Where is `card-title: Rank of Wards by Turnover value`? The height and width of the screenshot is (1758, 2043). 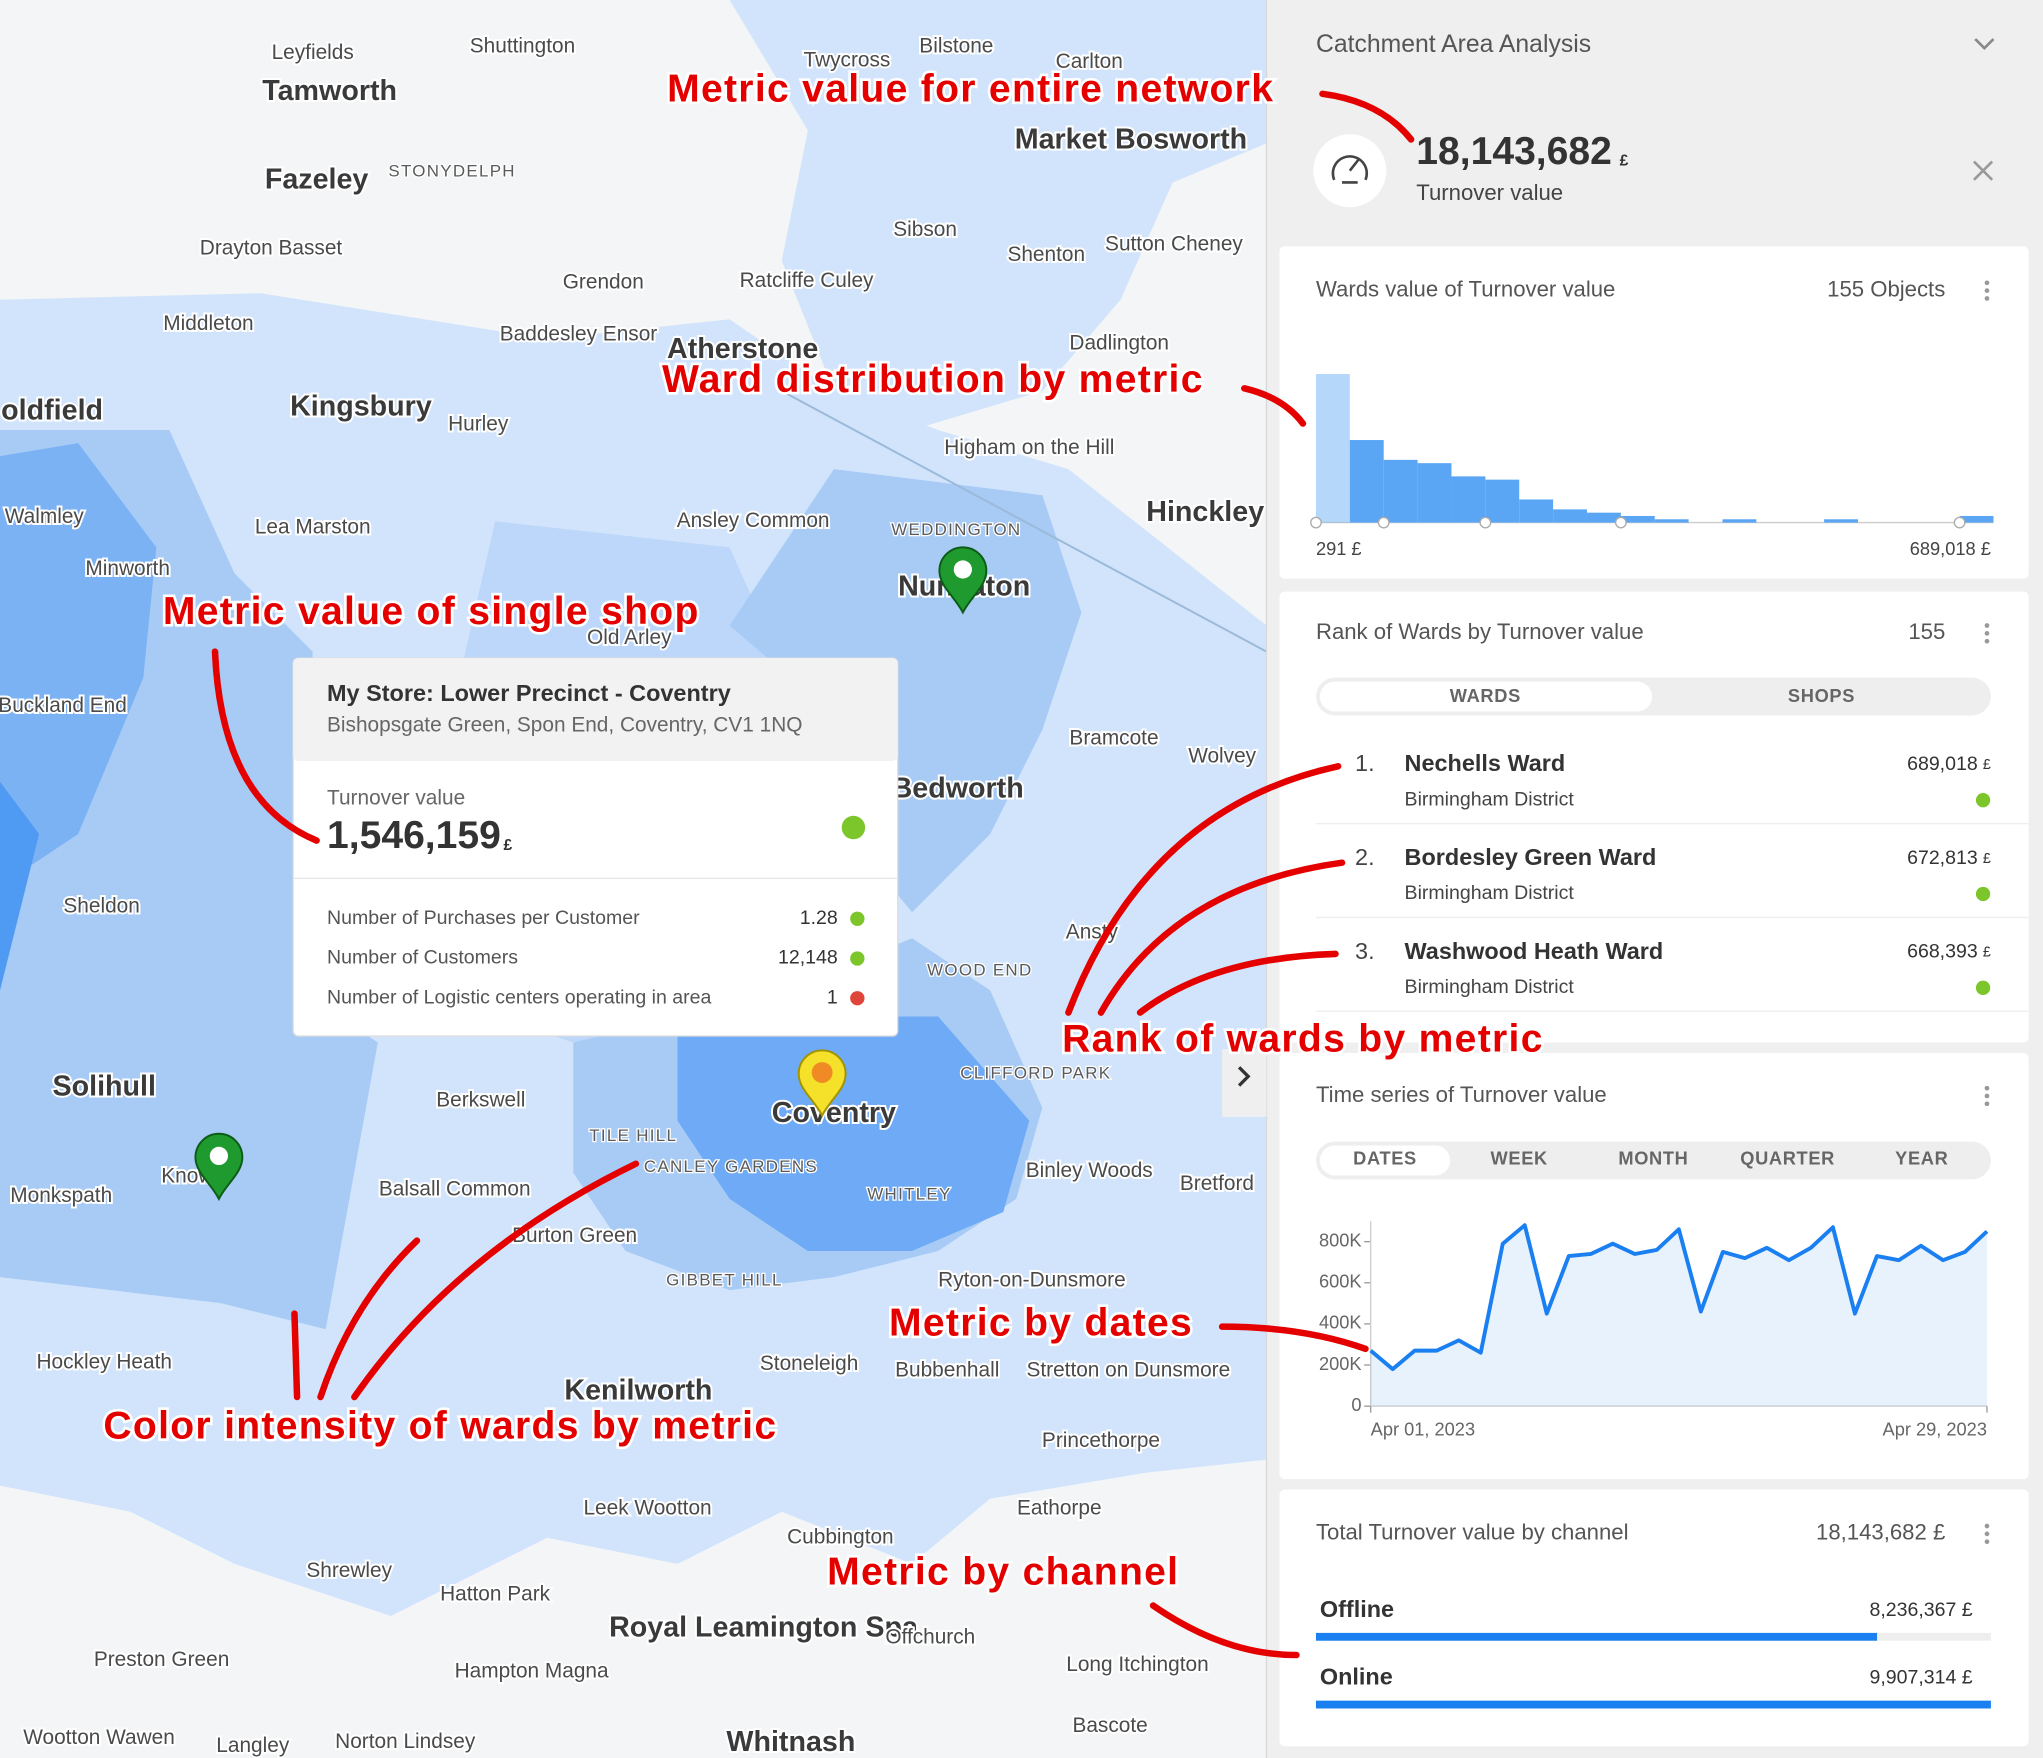
card-title: Rank of Wards by Turnover value is located at coordinates (1480, 631).